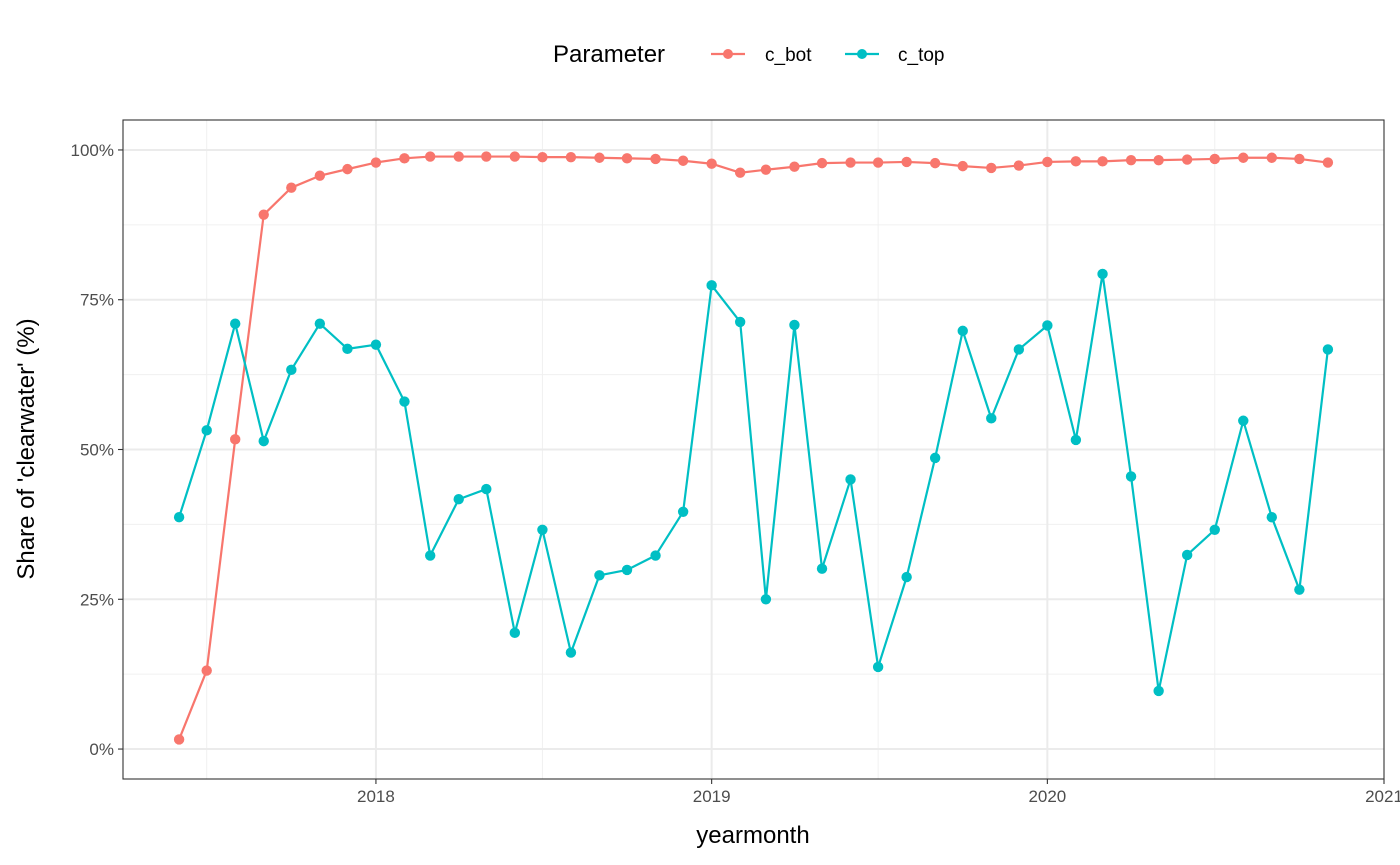 The width and height of the screenshot is (1400, 865). What do you see at coordinates (1382, 796) in the screenshot?
I see `x-tick-label: 2021` at bounding box center [1382, 796].